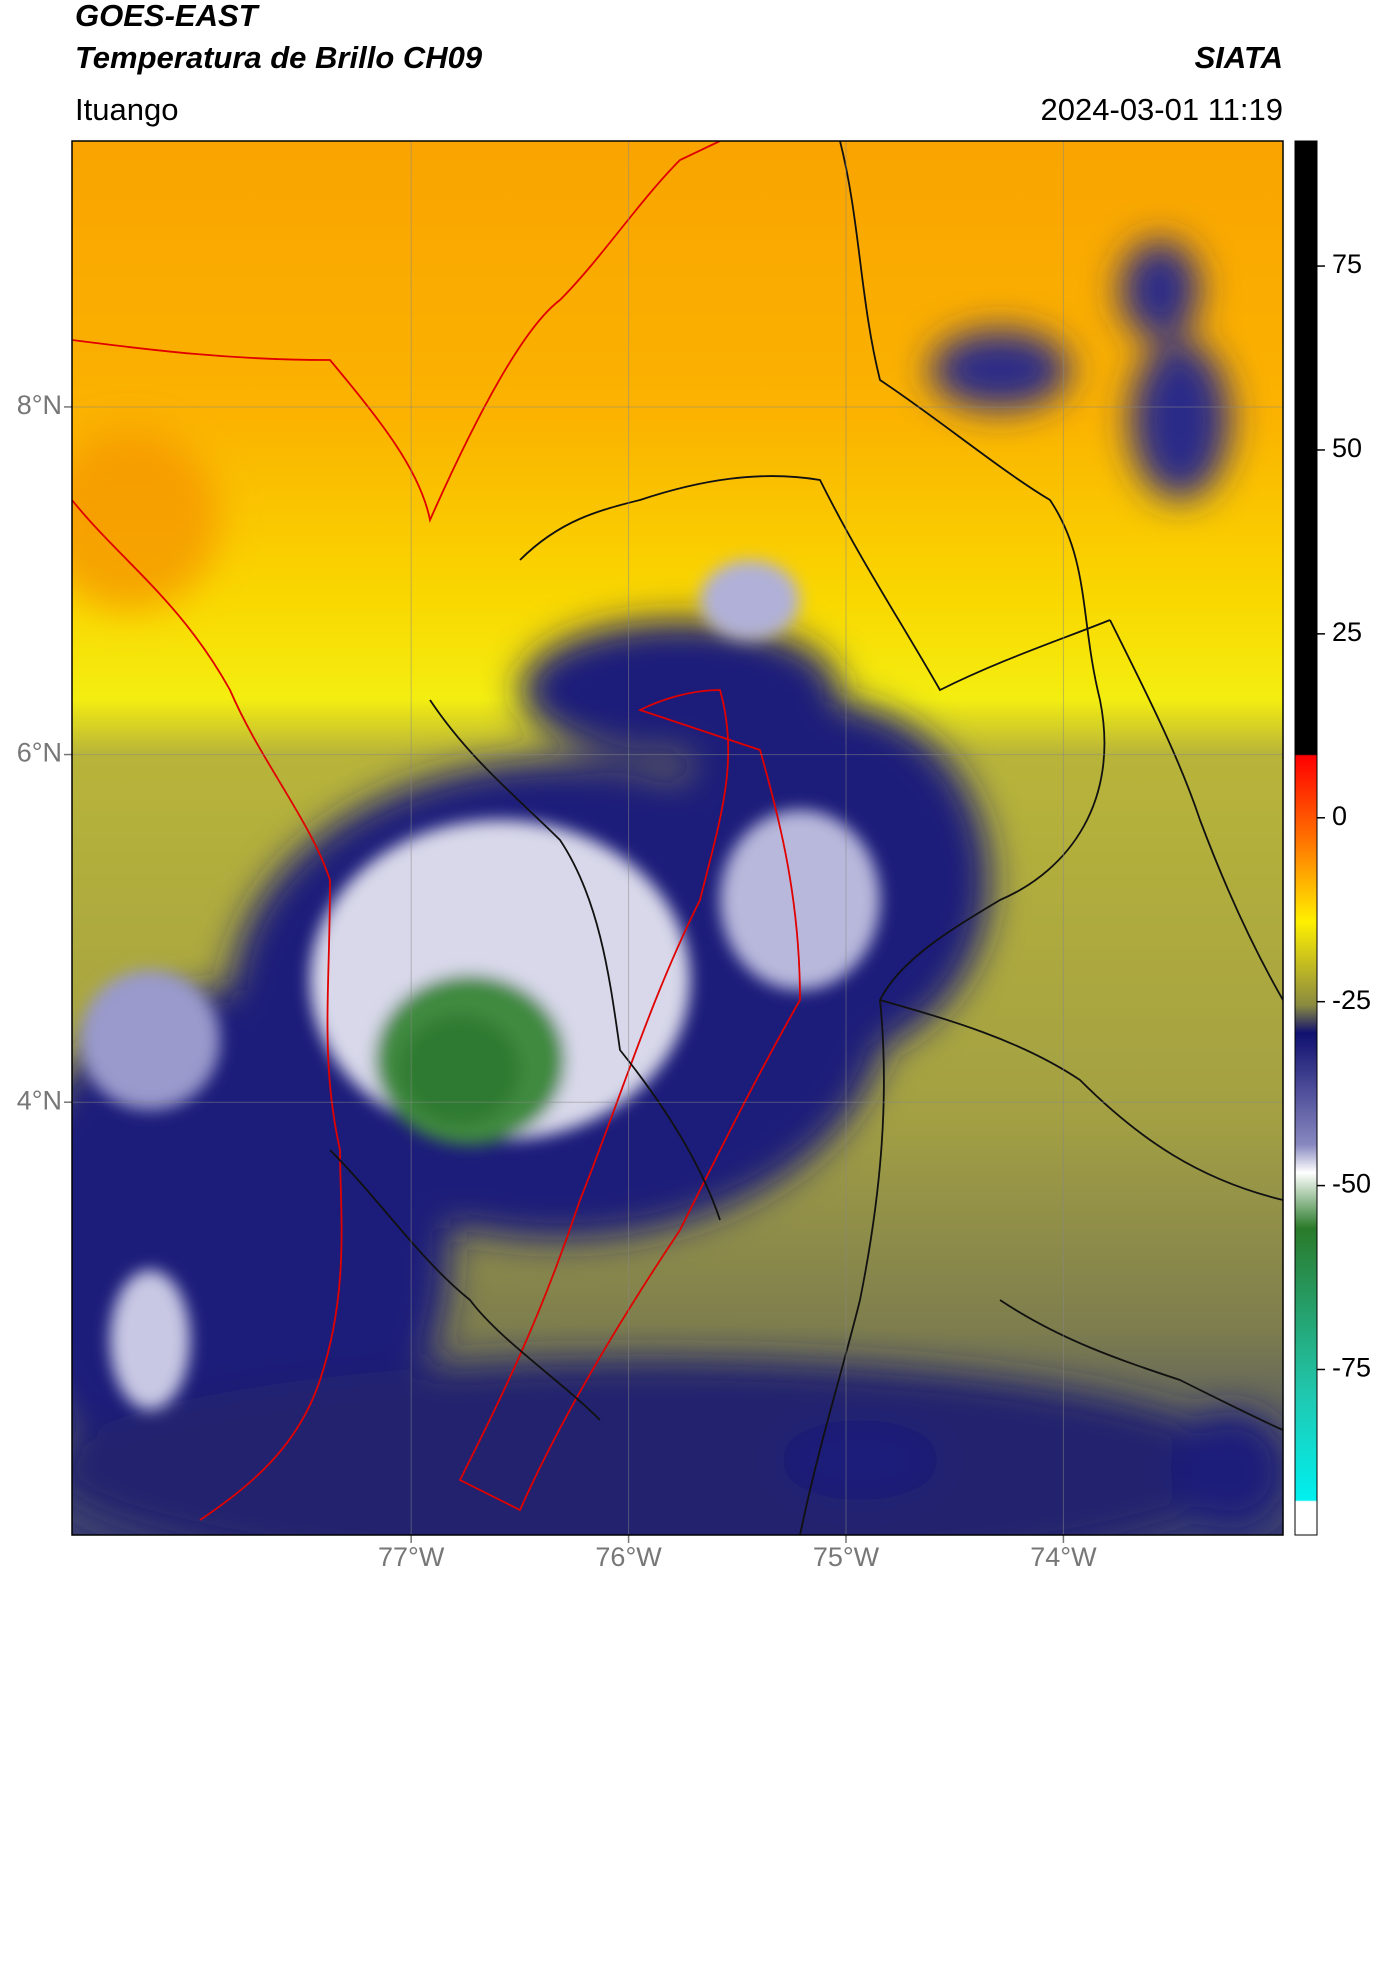 The image size is (1384, 1981). What do you see at coordinates (1351, 1184) in the screenshot?
I see `colorbar-tick-label: -50` at bounding box center [1351, 1184].